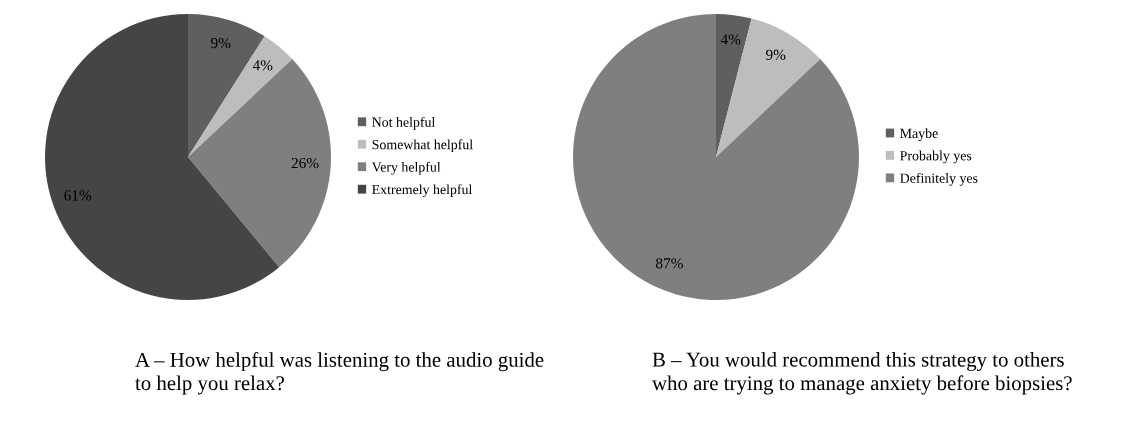 This screenshot has width=1145, height=436. I want to click on legend-label: Not helpful, so click(404, 123).